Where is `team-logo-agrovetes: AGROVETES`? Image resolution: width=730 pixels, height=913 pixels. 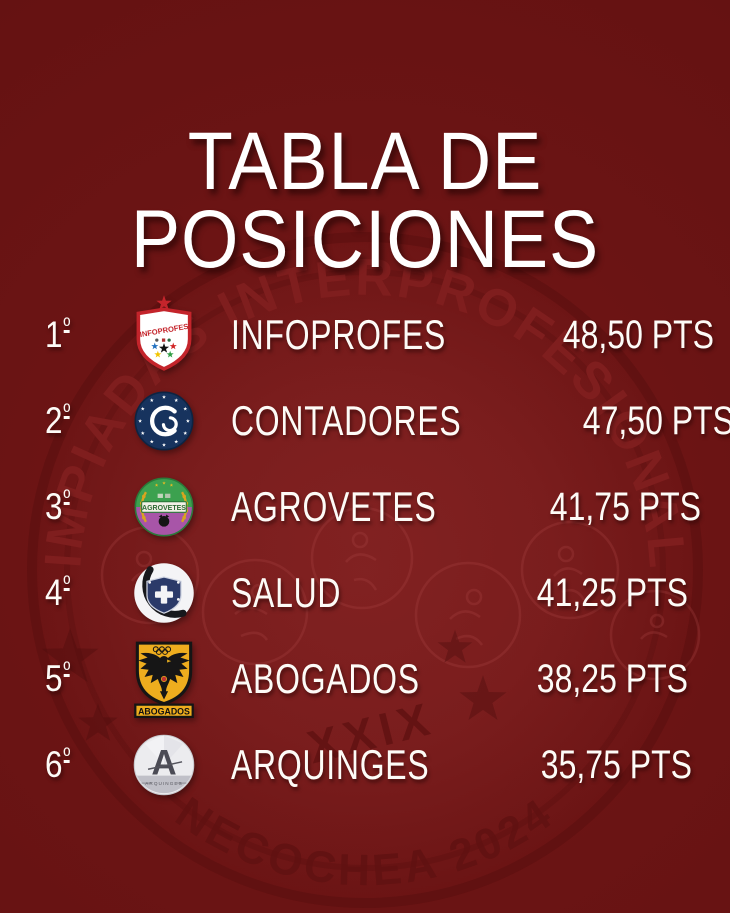
team-logo-agrovetes: AGROVETES is located at coordinates (164, 507).